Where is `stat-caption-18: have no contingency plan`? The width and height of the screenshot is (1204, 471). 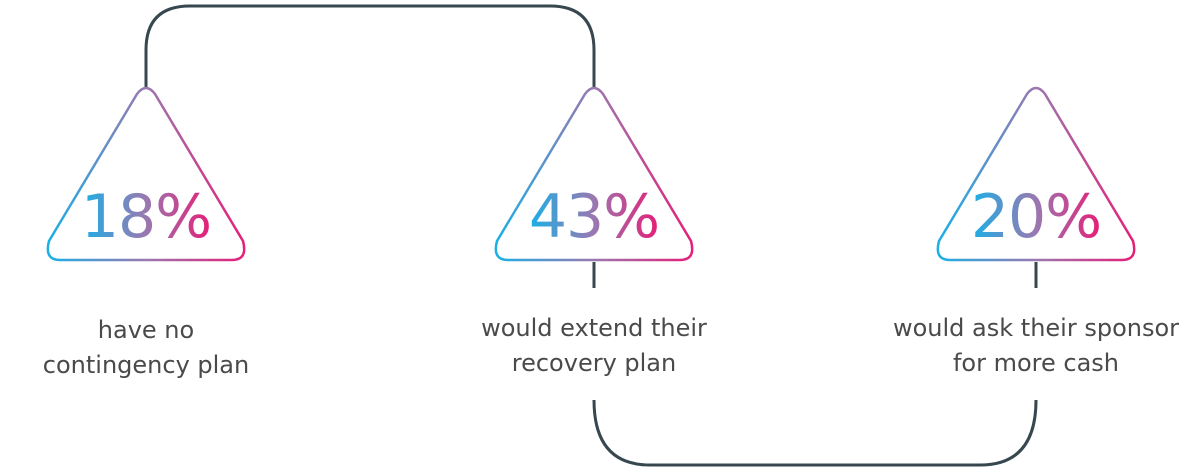 stat-caption-18: have no contingency plan is located at coordinates (146, 347).